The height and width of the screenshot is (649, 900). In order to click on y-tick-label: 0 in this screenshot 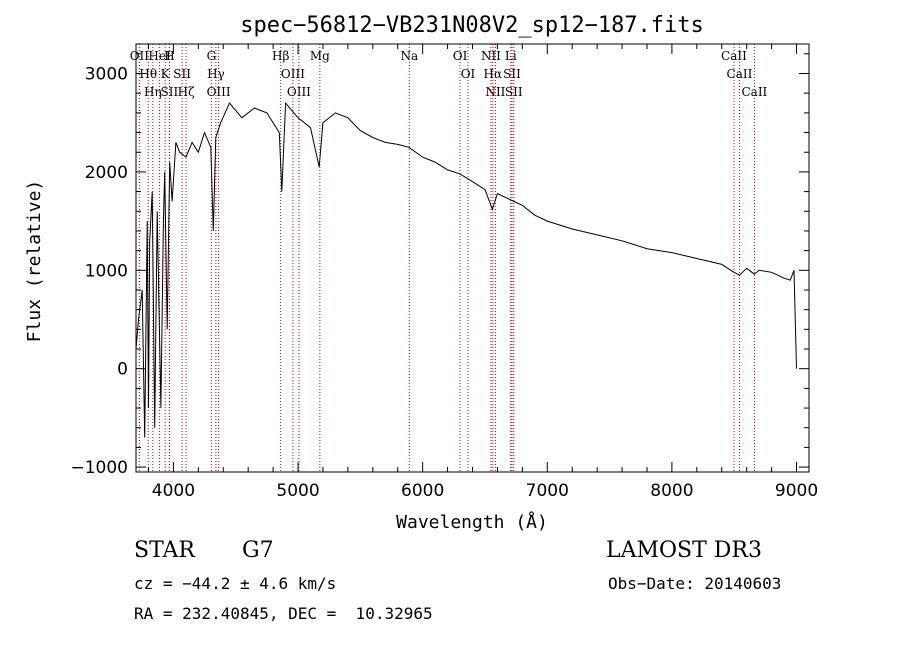, I will do `click(122, 370)`.